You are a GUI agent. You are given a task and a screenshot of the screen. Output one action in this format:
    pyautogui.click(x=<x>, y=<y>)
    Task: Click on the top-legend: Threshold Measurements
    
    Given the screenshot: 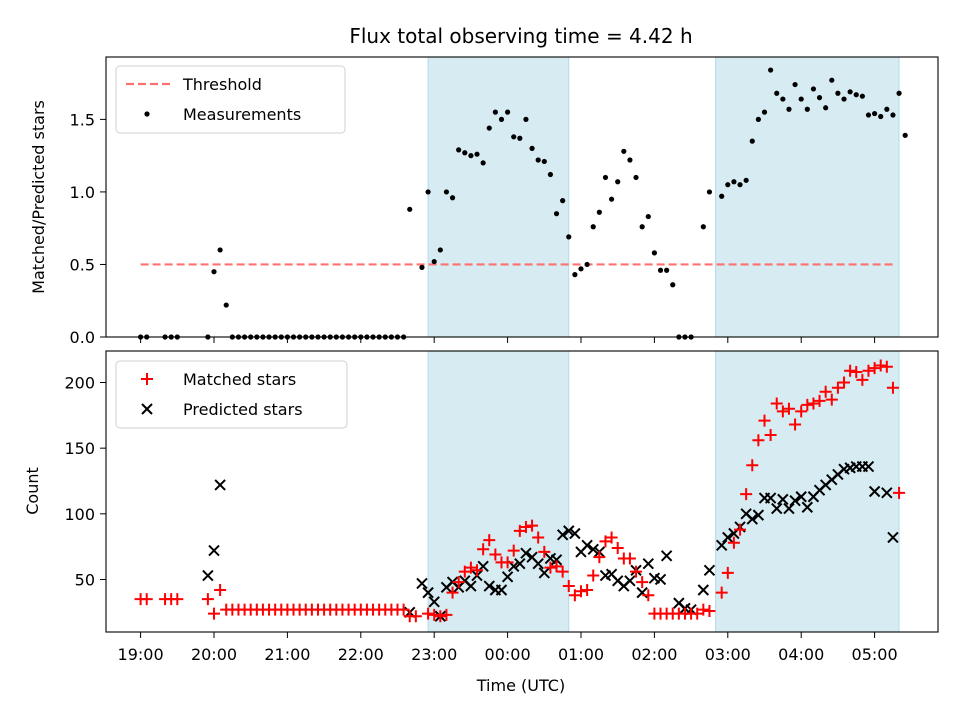 What is the action you would take?
    pyautogui.click(x=230, y=99)
    